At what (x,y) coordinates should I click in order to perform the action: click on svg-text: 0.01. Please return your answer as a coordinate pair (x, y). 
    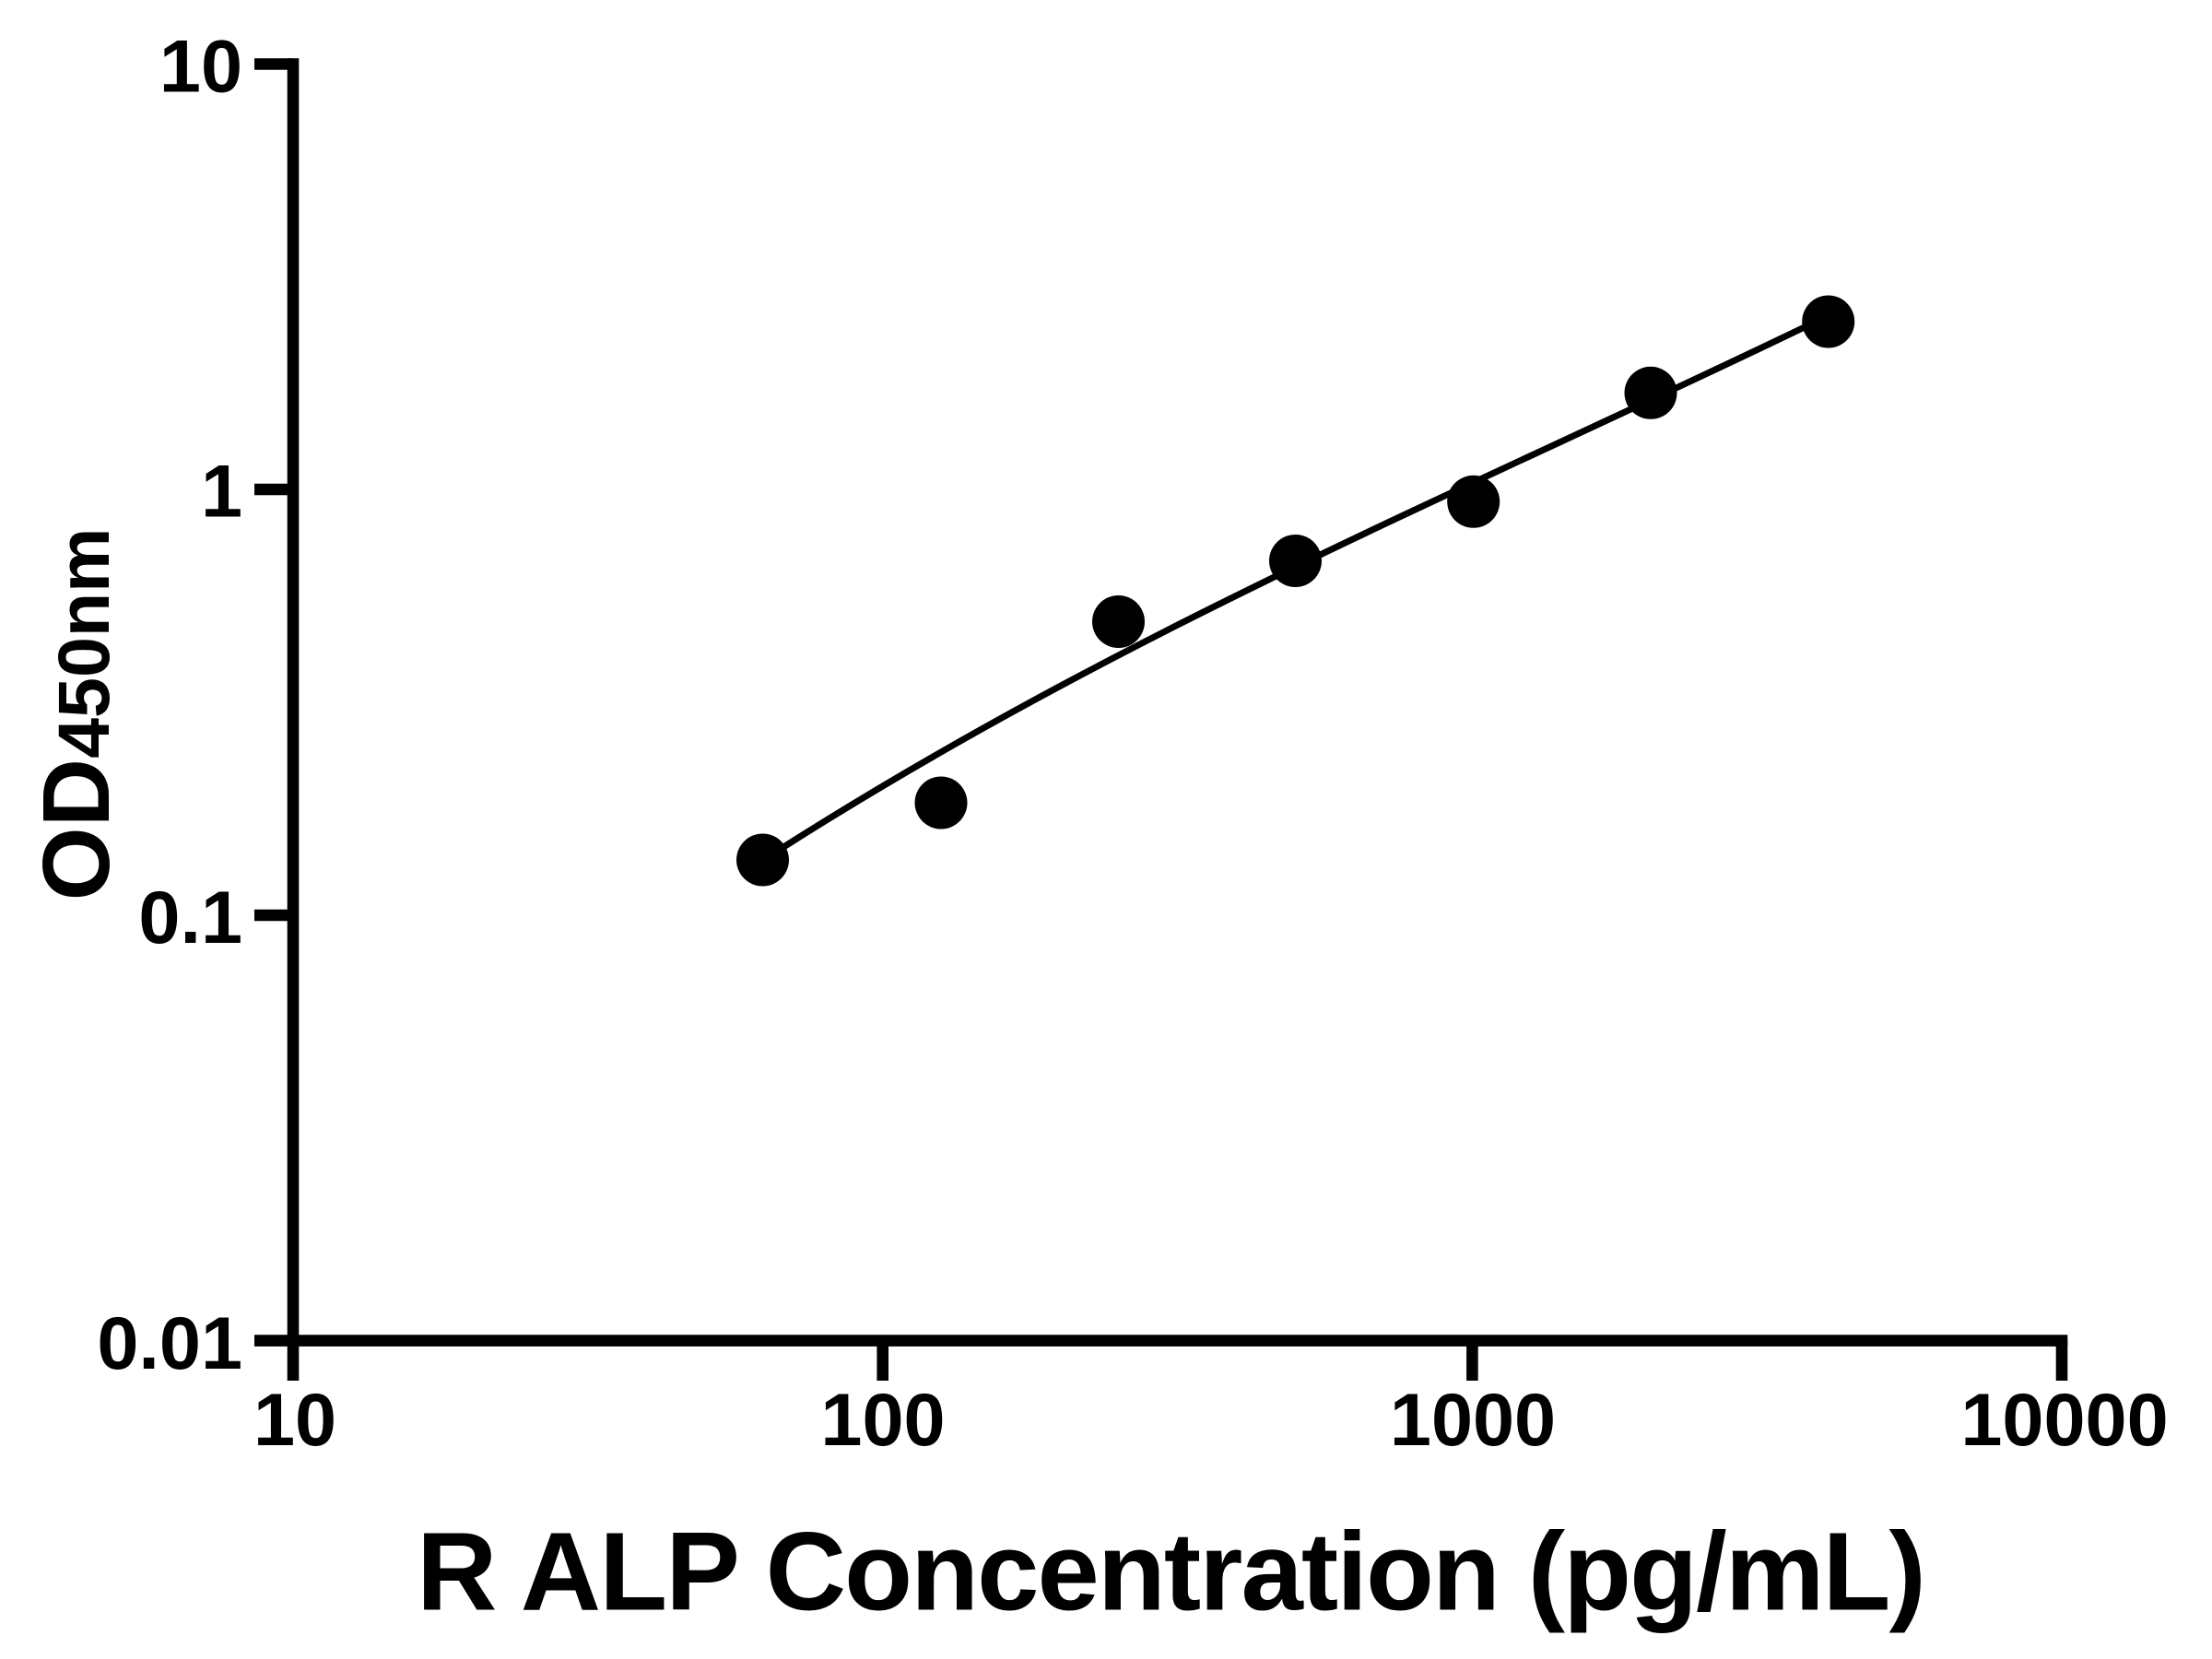
    Looking at the image, I should click on (169, 1343).